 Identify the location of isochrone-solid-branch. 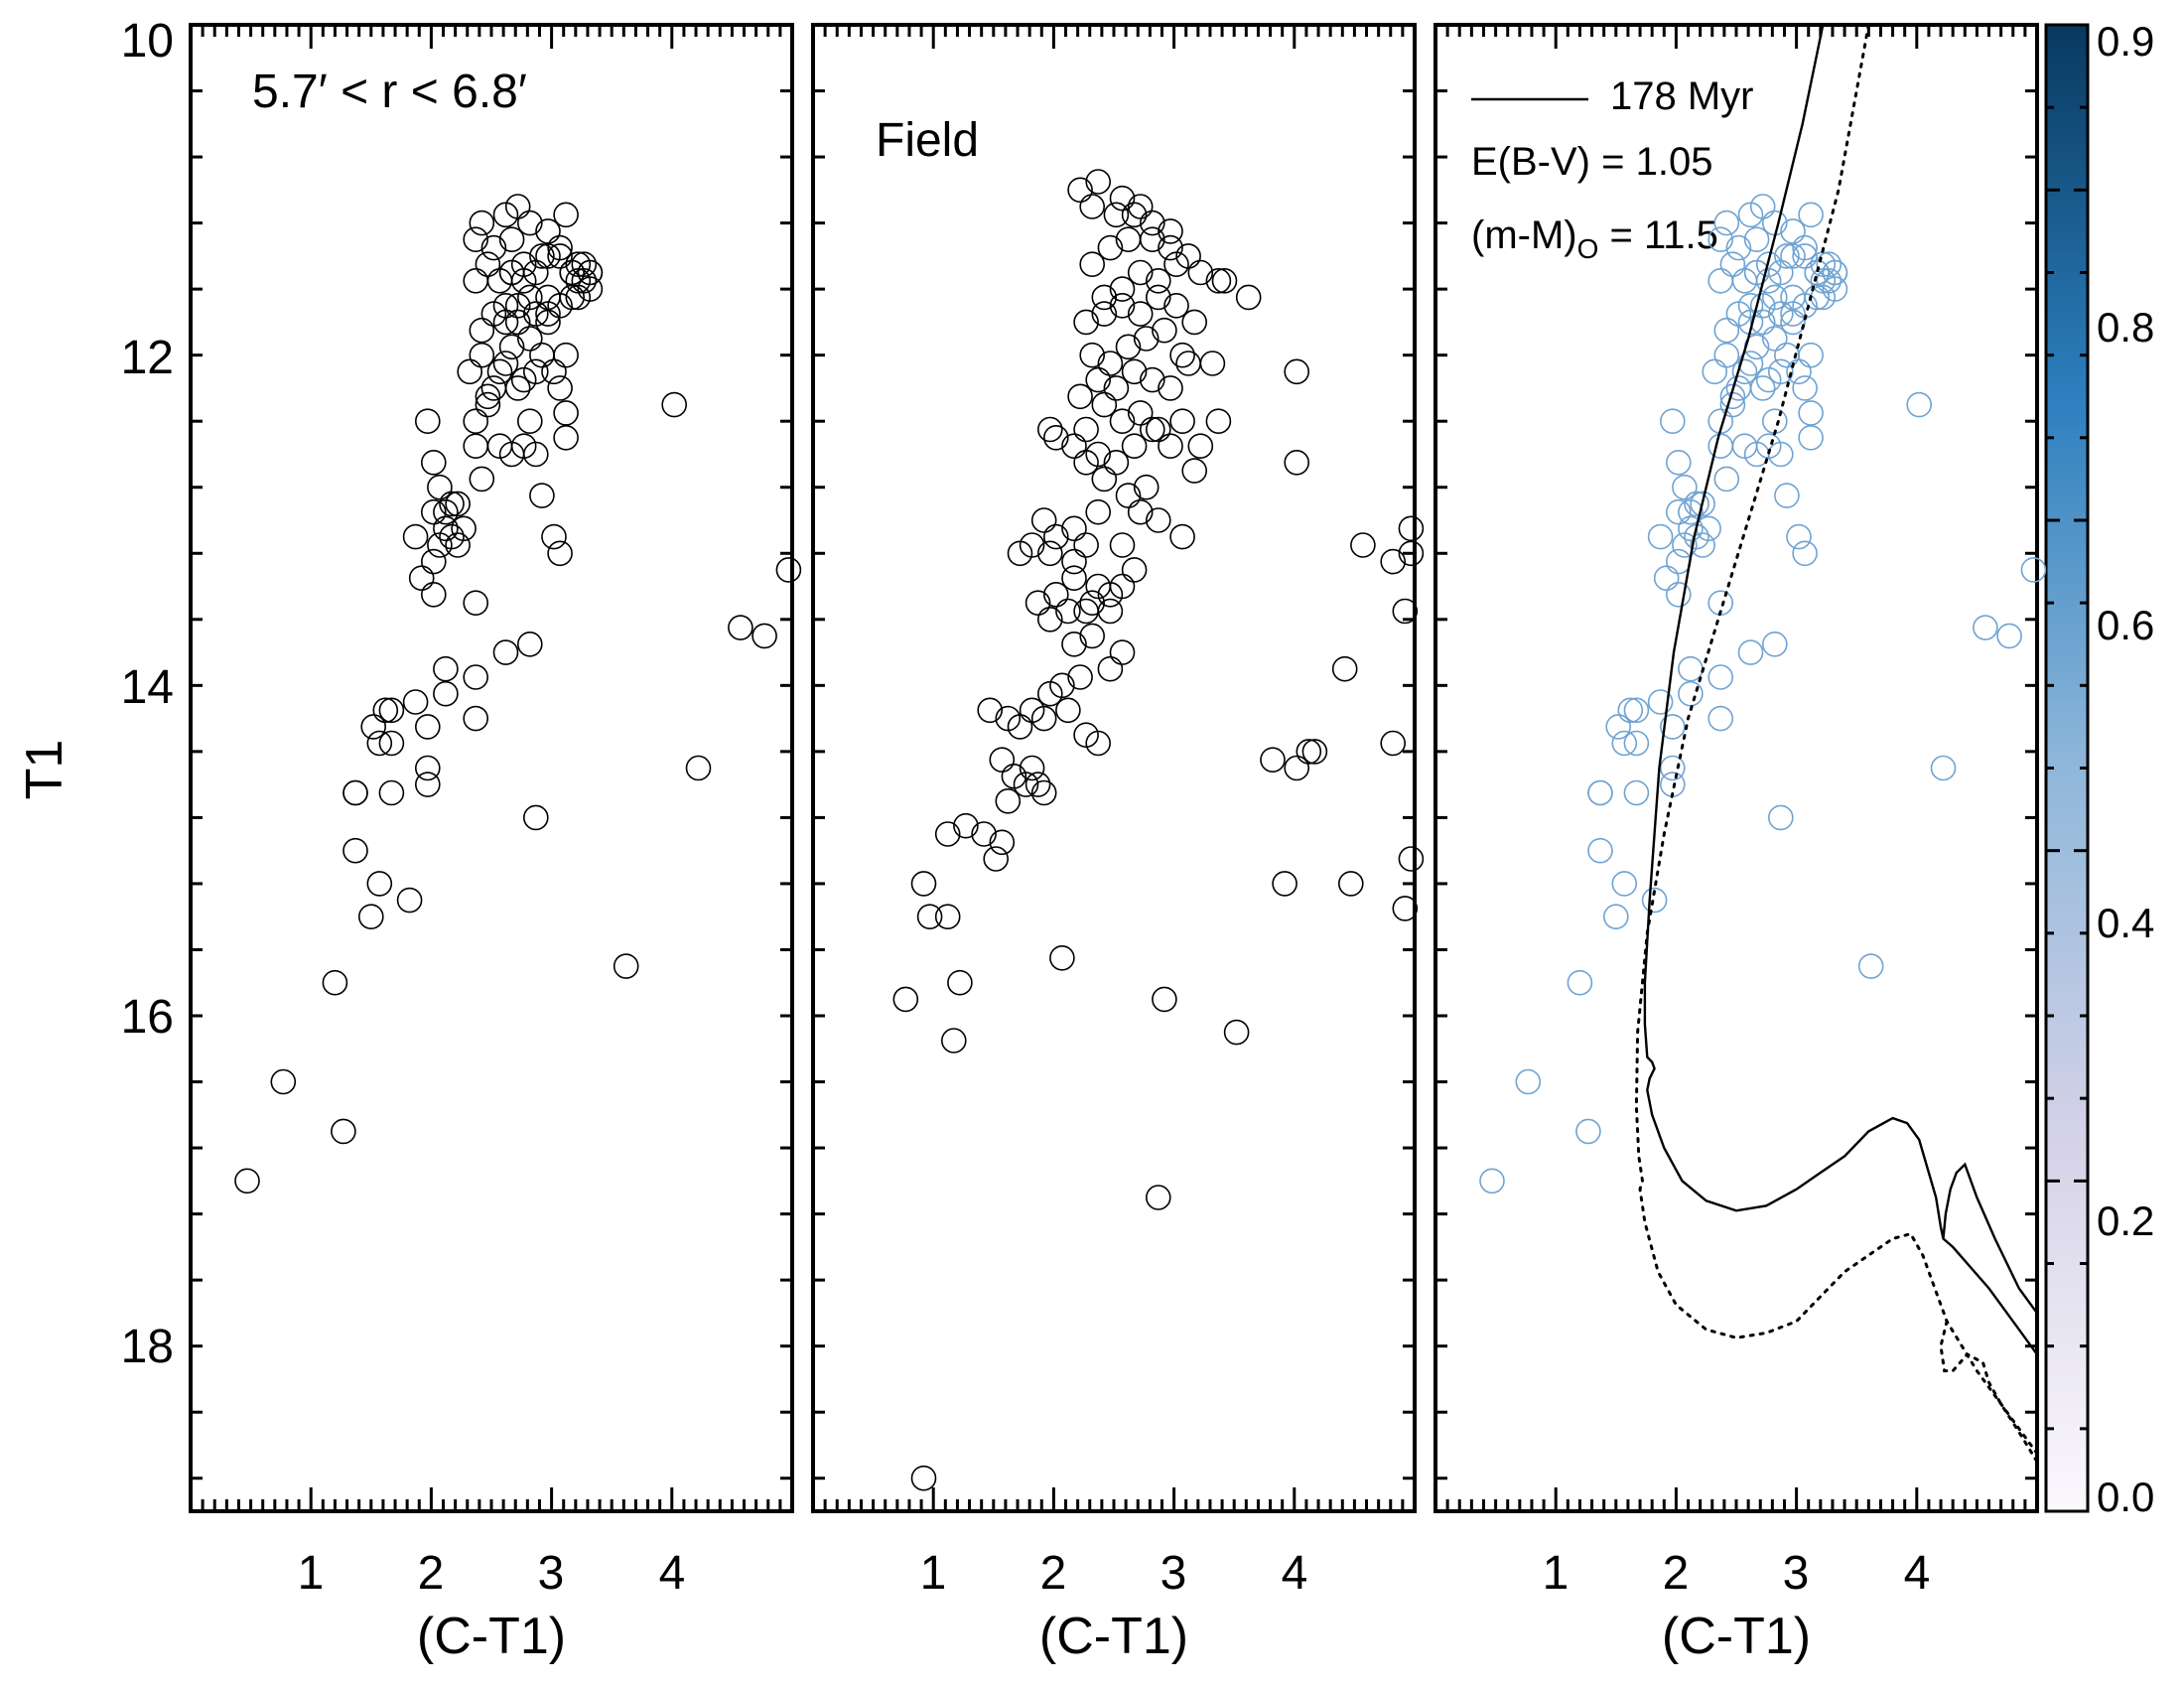
(1989, 1238).